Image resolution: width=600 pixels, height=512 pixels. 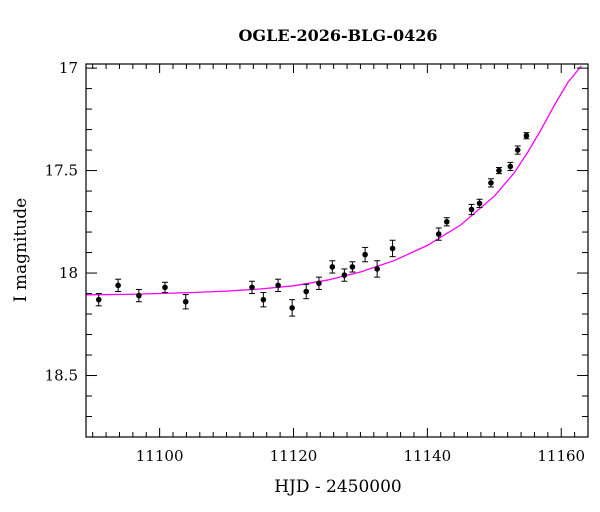 I want to click on y-axis-label: I magnitude, so click(x=21, y=250).